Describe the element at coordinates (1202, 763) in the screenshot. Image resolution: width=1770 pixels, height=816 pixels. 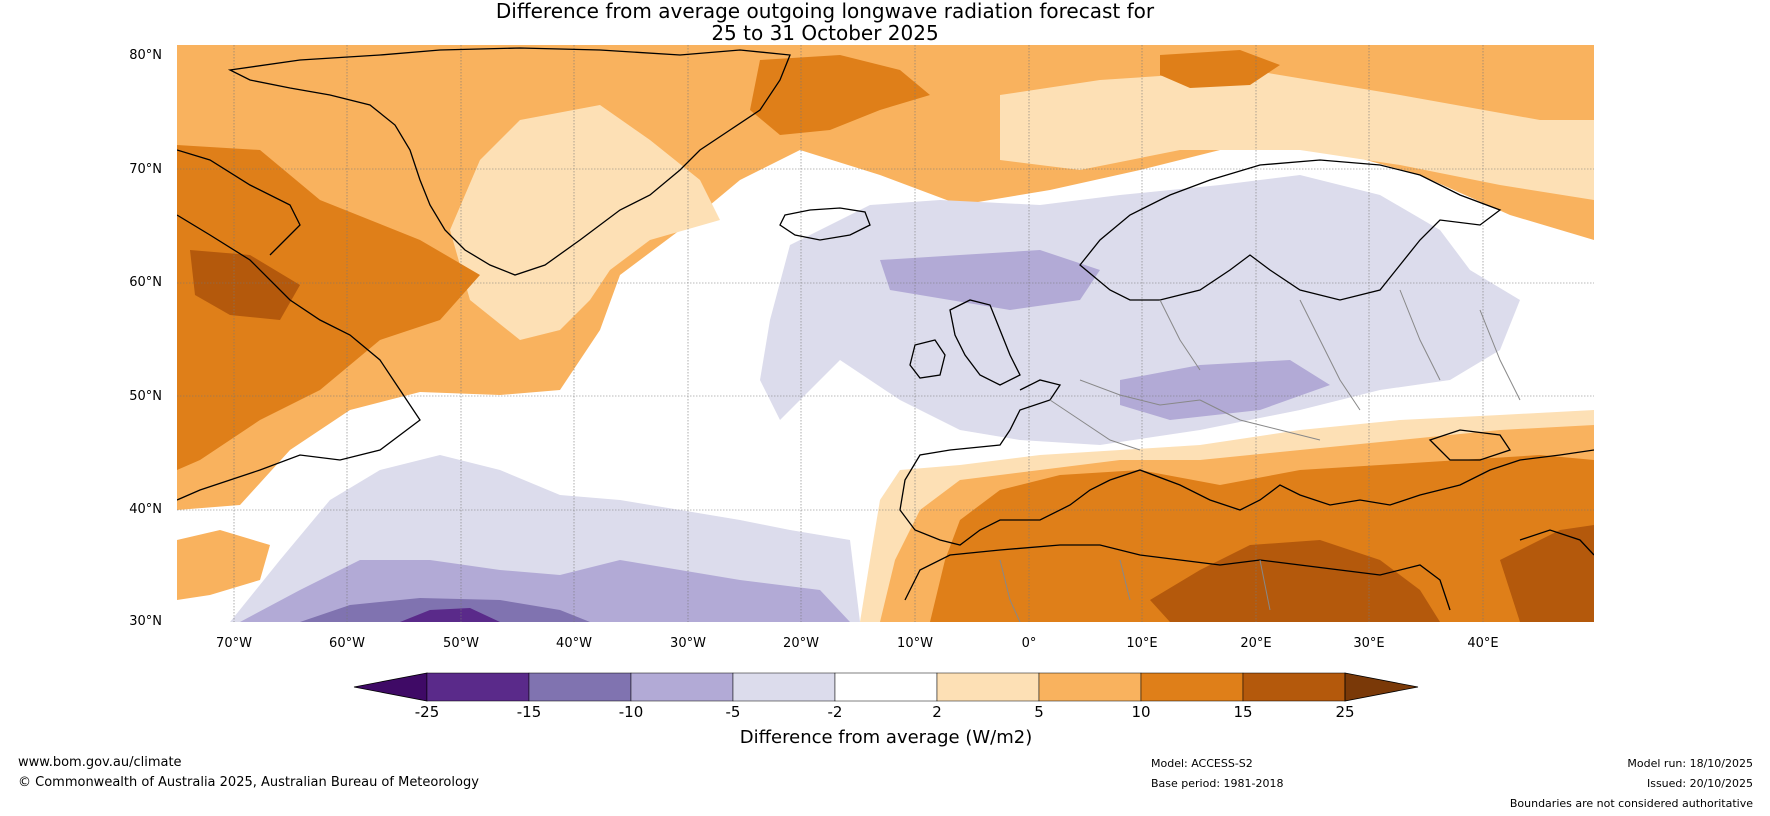
I see `footer-model: Model: ACCESS-S2` at that location.